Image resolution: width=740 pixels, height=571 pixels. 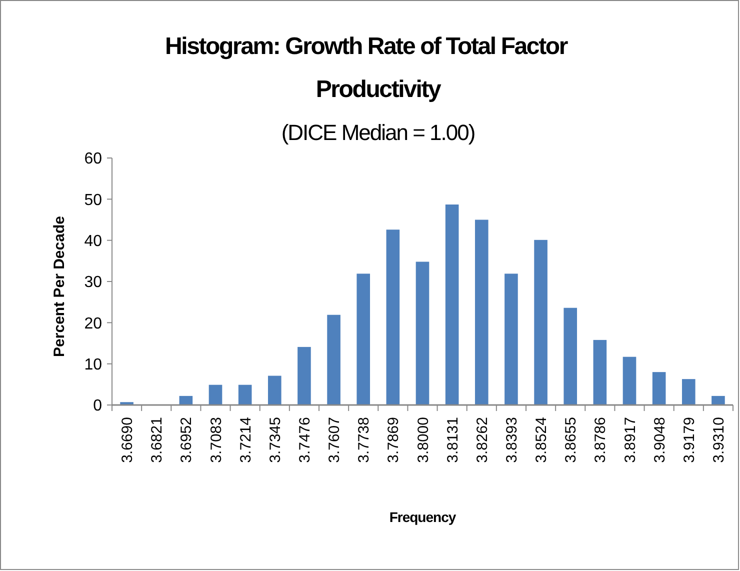 I want to click on x-tick-label: 3.6952, so click(x=187, y=440).